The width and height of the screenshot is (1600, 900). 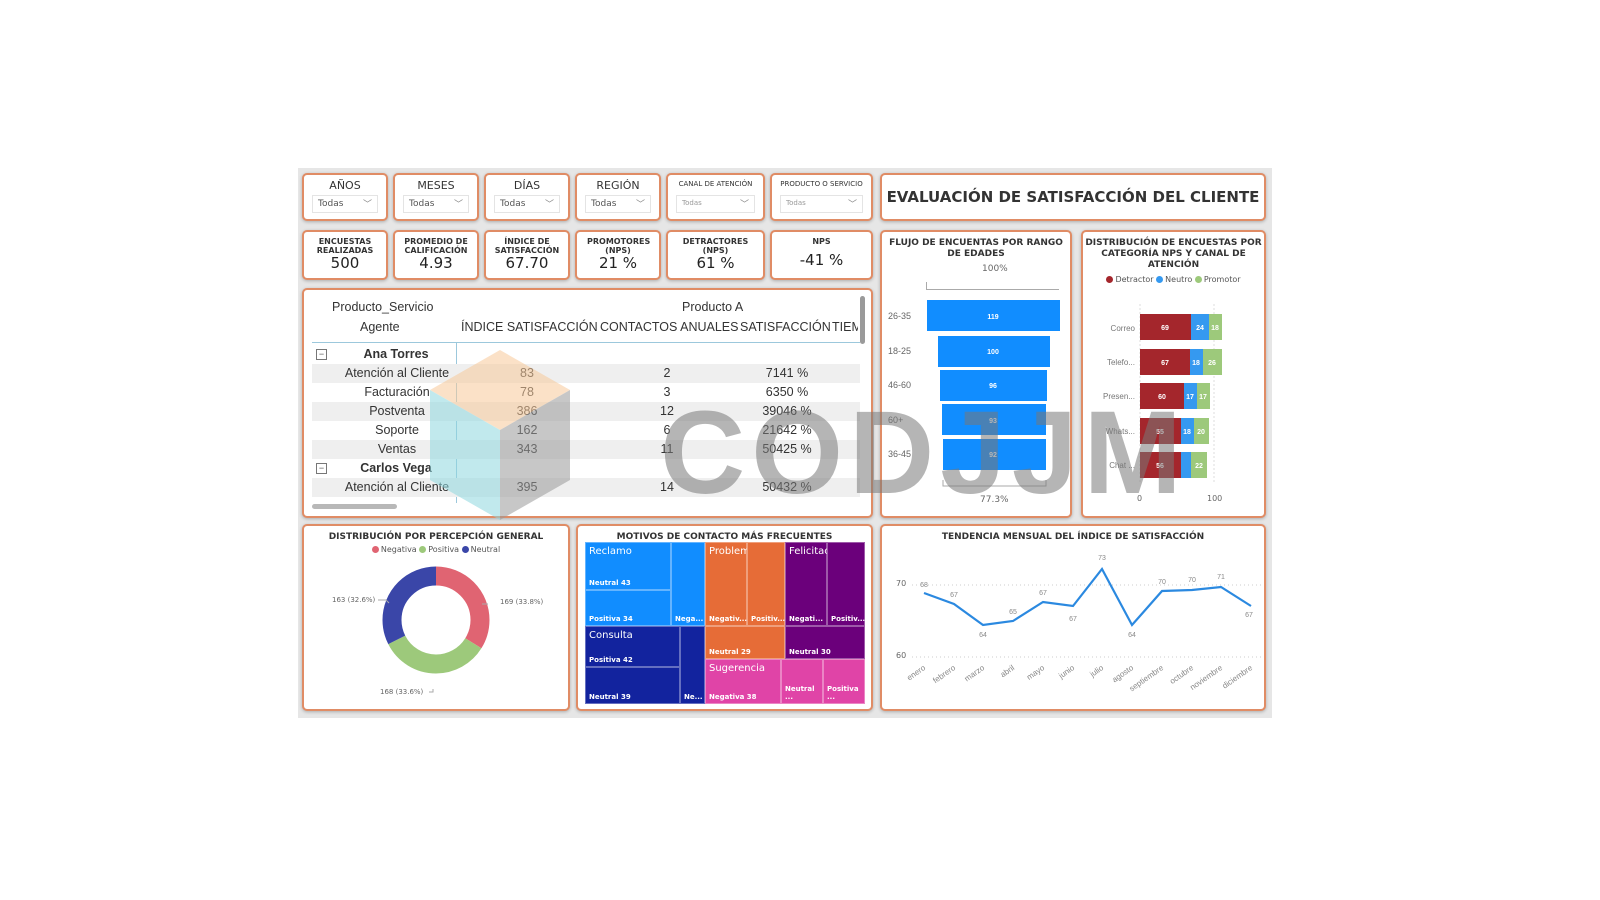 I want to click on cell-satisfaccion: 21642 %, so click(x=787, y=430).